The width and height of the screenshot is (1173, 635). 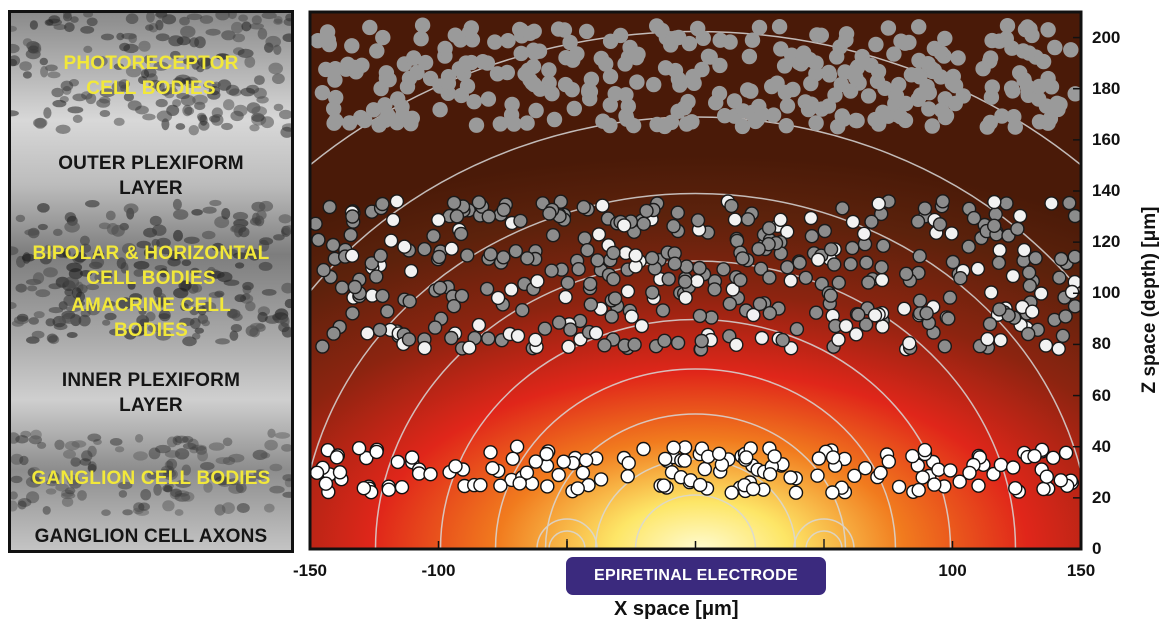 What do you see at coordinates (1106, 242) in the screenshot?
I see `z-tick-label: 120` at bounding box center [1106, 242].